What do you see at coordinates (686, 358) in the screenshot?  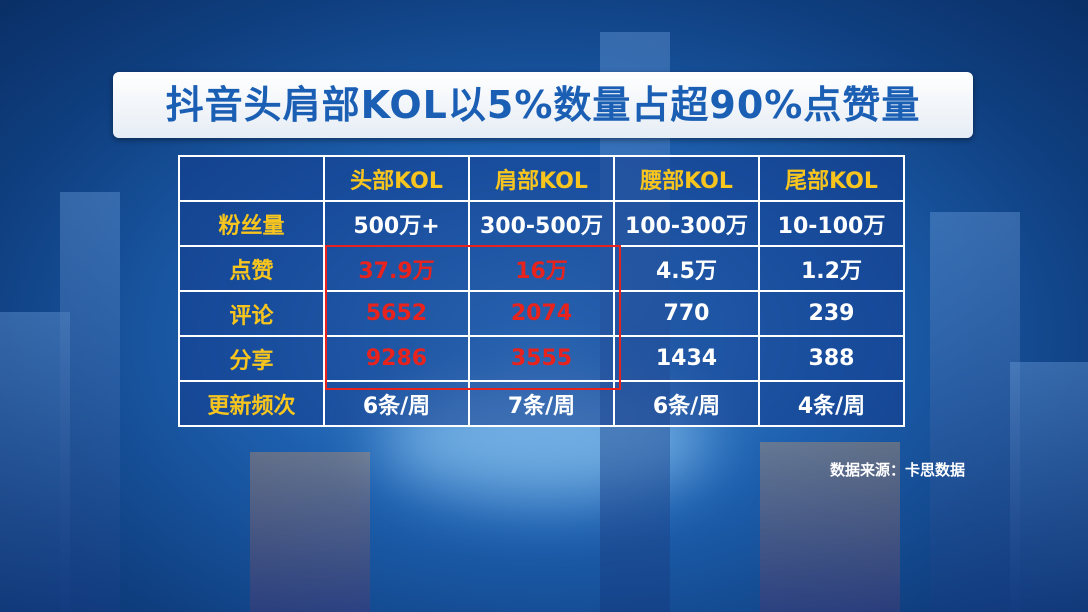 I see `cell: 1434` at bounding box center [686, 358].